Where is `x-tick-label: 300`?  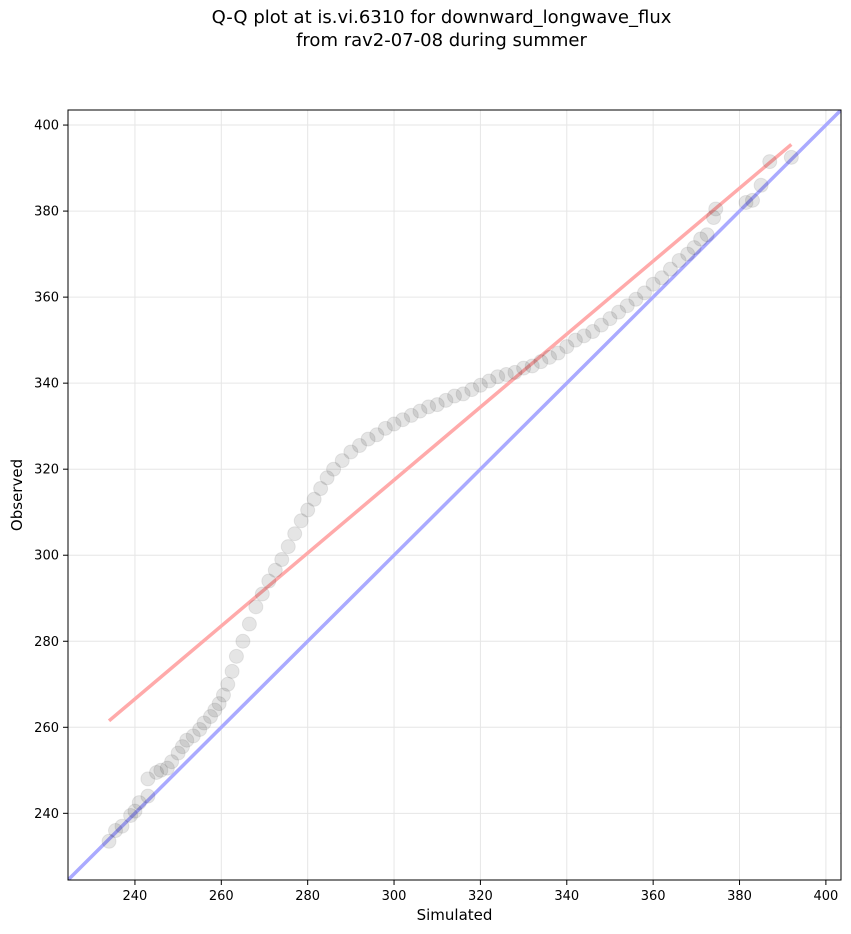
x-tick-label: 300 is located at coordinates (394, 896).